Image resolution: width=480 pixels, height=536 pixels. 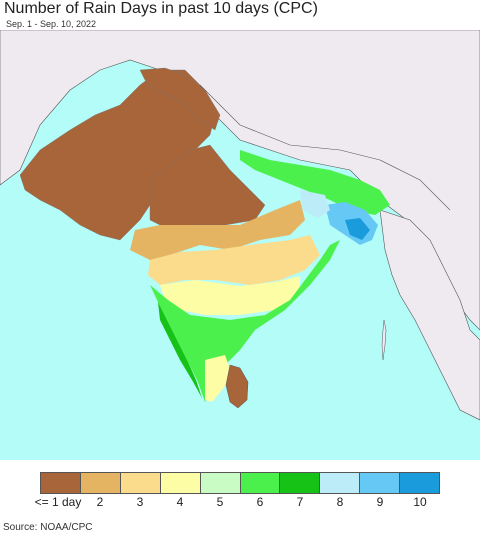 I want to click on region-4-days, so click(x=230, y=295).